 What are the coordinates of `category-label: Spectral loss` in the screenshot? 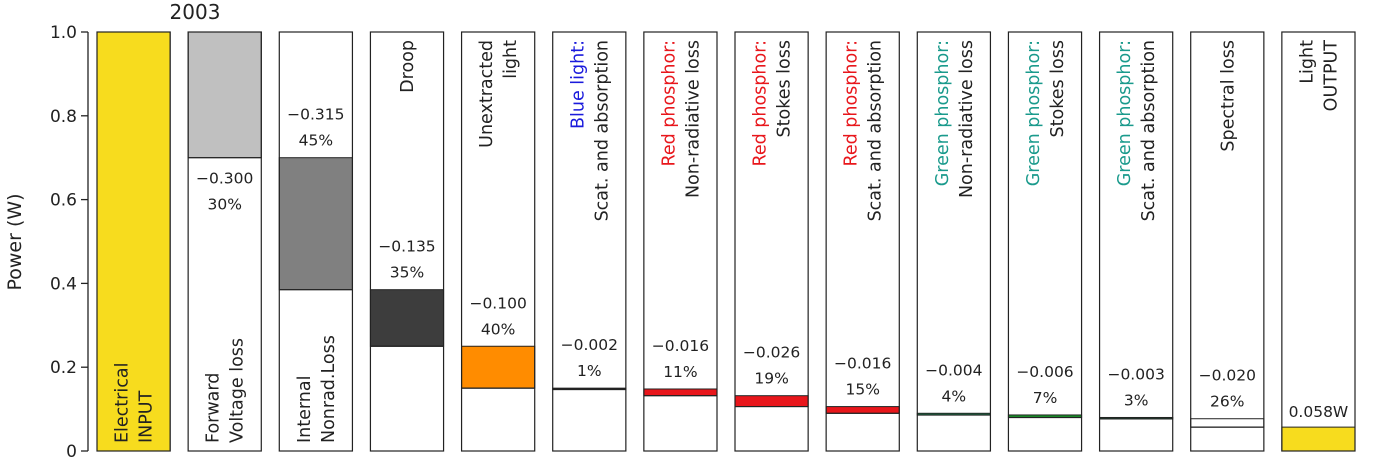 It's located at (1228, 96).